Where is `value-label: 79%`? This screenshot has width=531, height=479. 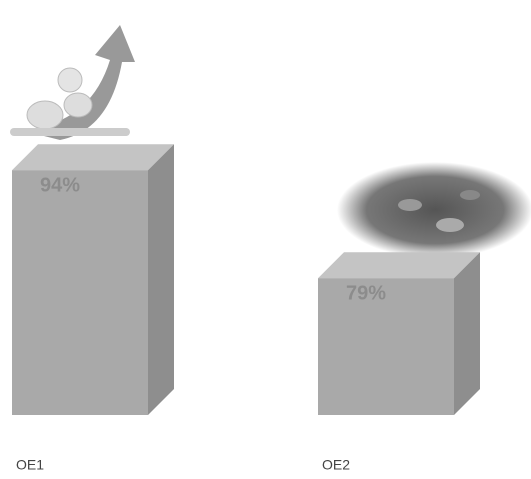 value-label: 79% is located at coordinates (366, 293).